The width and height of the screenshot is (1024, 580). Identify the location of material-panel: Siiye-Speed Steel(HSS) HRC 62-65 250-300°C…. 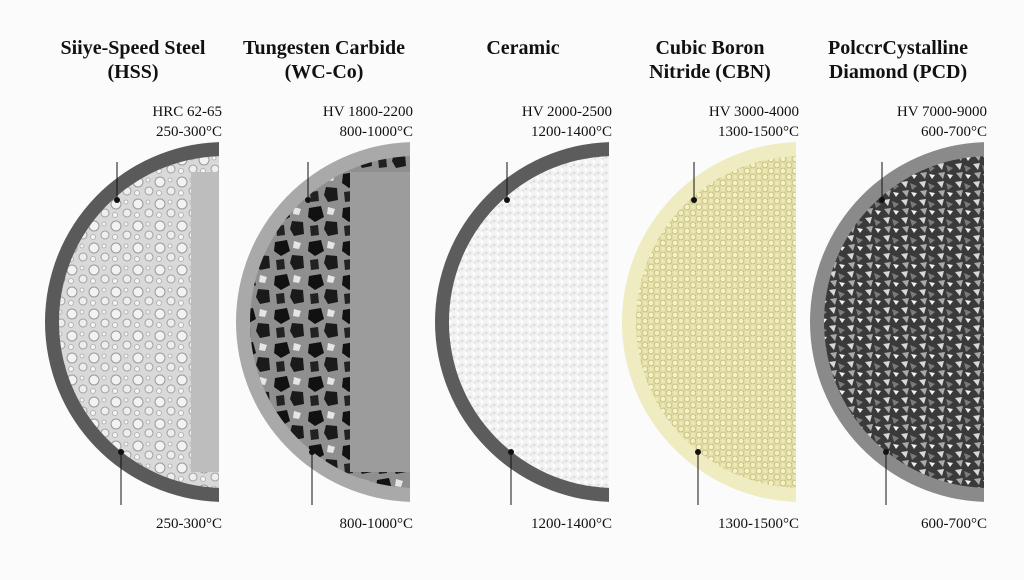
(133, 284).